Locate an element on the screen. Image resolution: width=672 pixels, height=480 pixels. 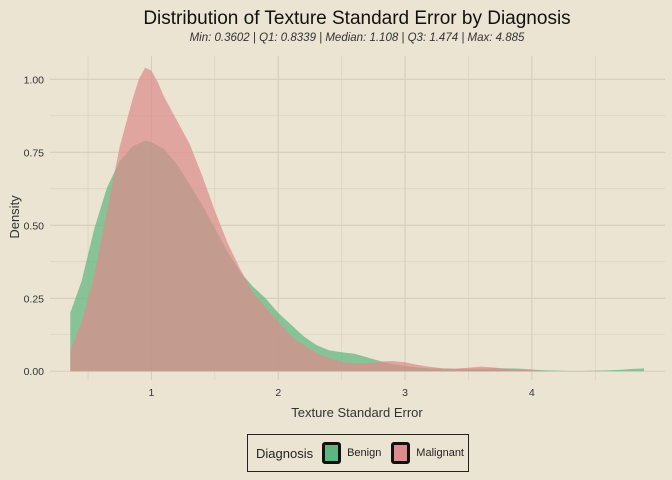
legend-key-malignant is located at coordinates (401, 453).